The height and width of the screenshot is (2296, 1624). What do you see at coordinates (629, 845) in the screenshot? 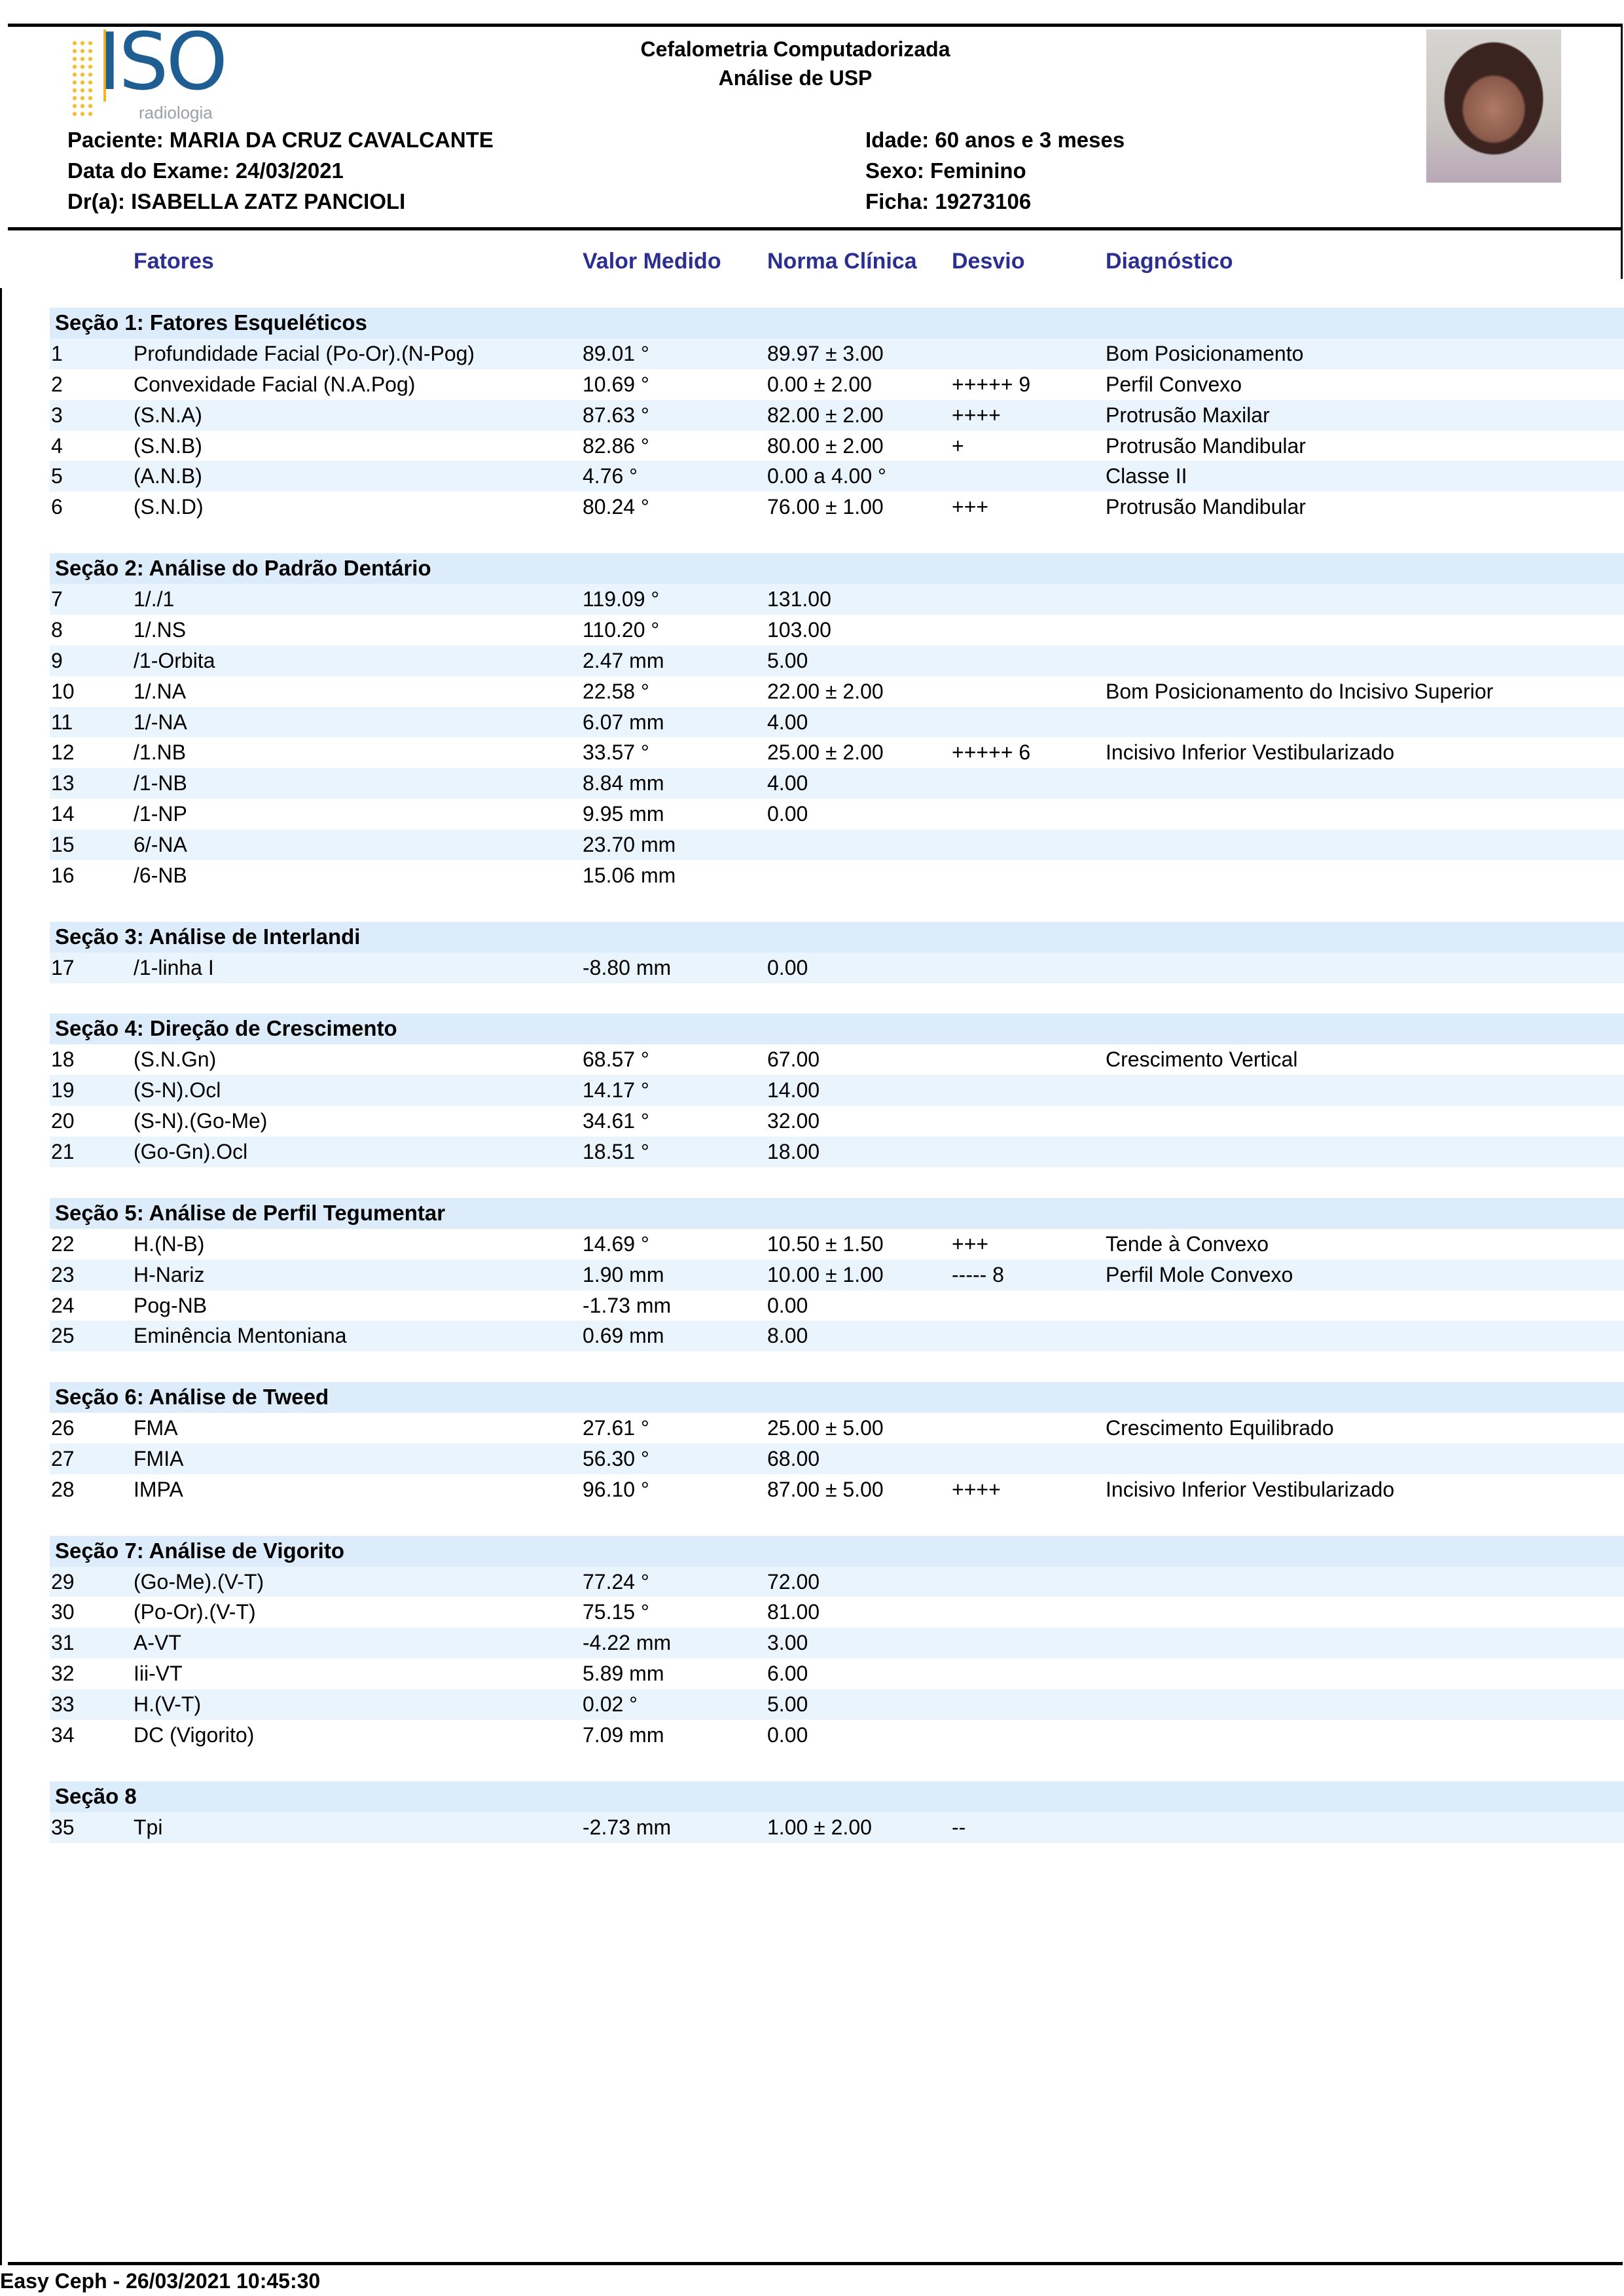
I see `row-measured-value: 23.70 mm` at bounding box center [629, 845].